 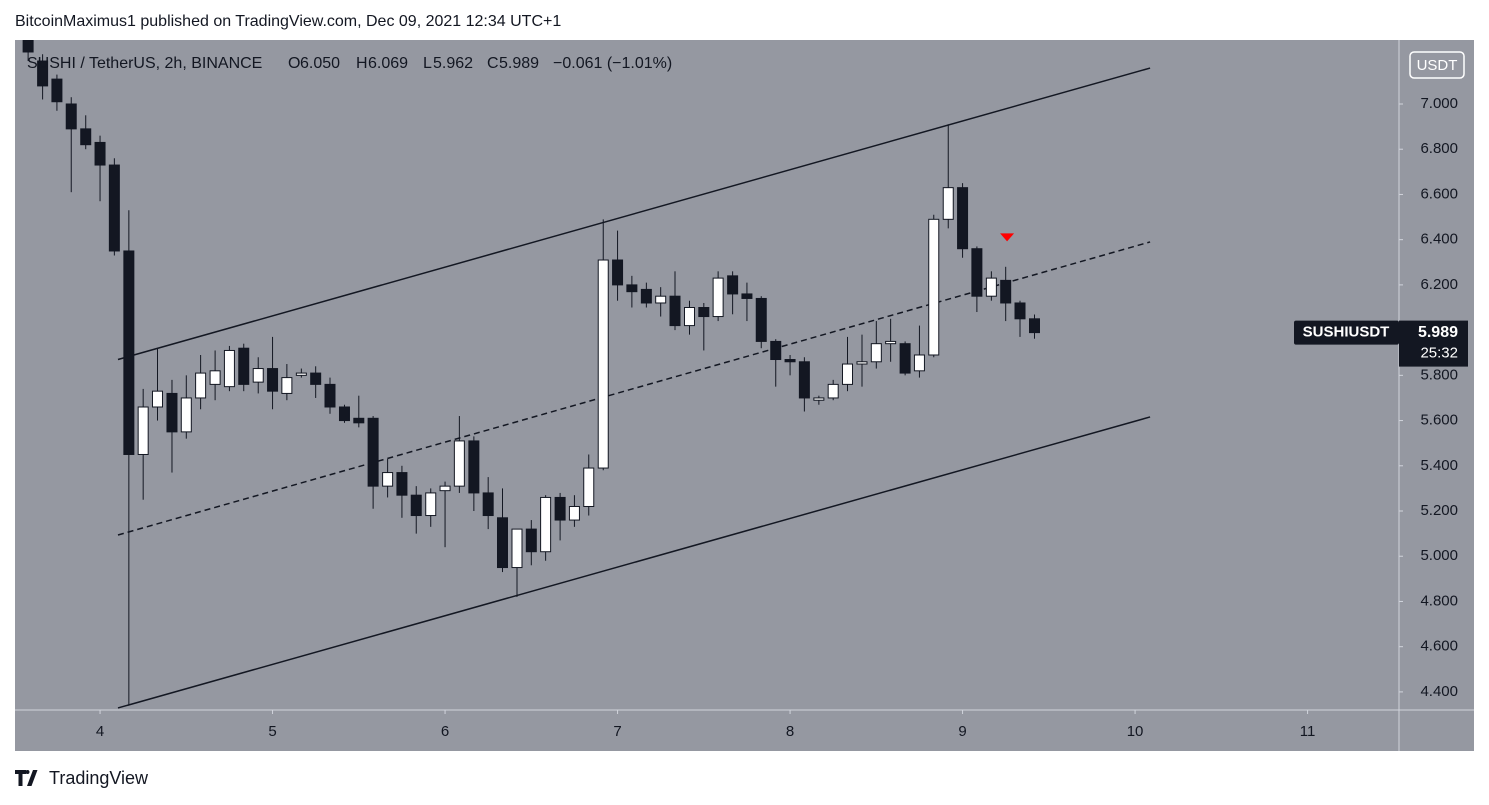 I want to click on x-tick-label: 5, so click(x=272, y=731).